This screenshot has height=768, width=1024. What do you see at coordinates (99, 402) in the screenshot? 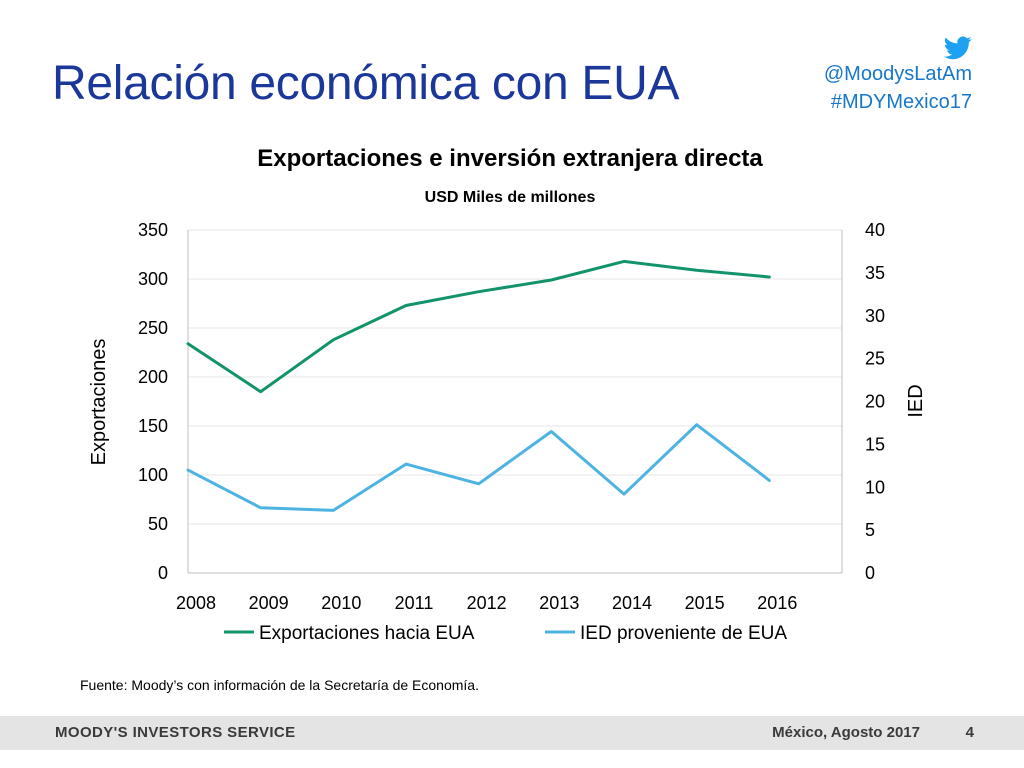
I see `y-axis-label: Exportaciones` at bounding box center [99, 402].